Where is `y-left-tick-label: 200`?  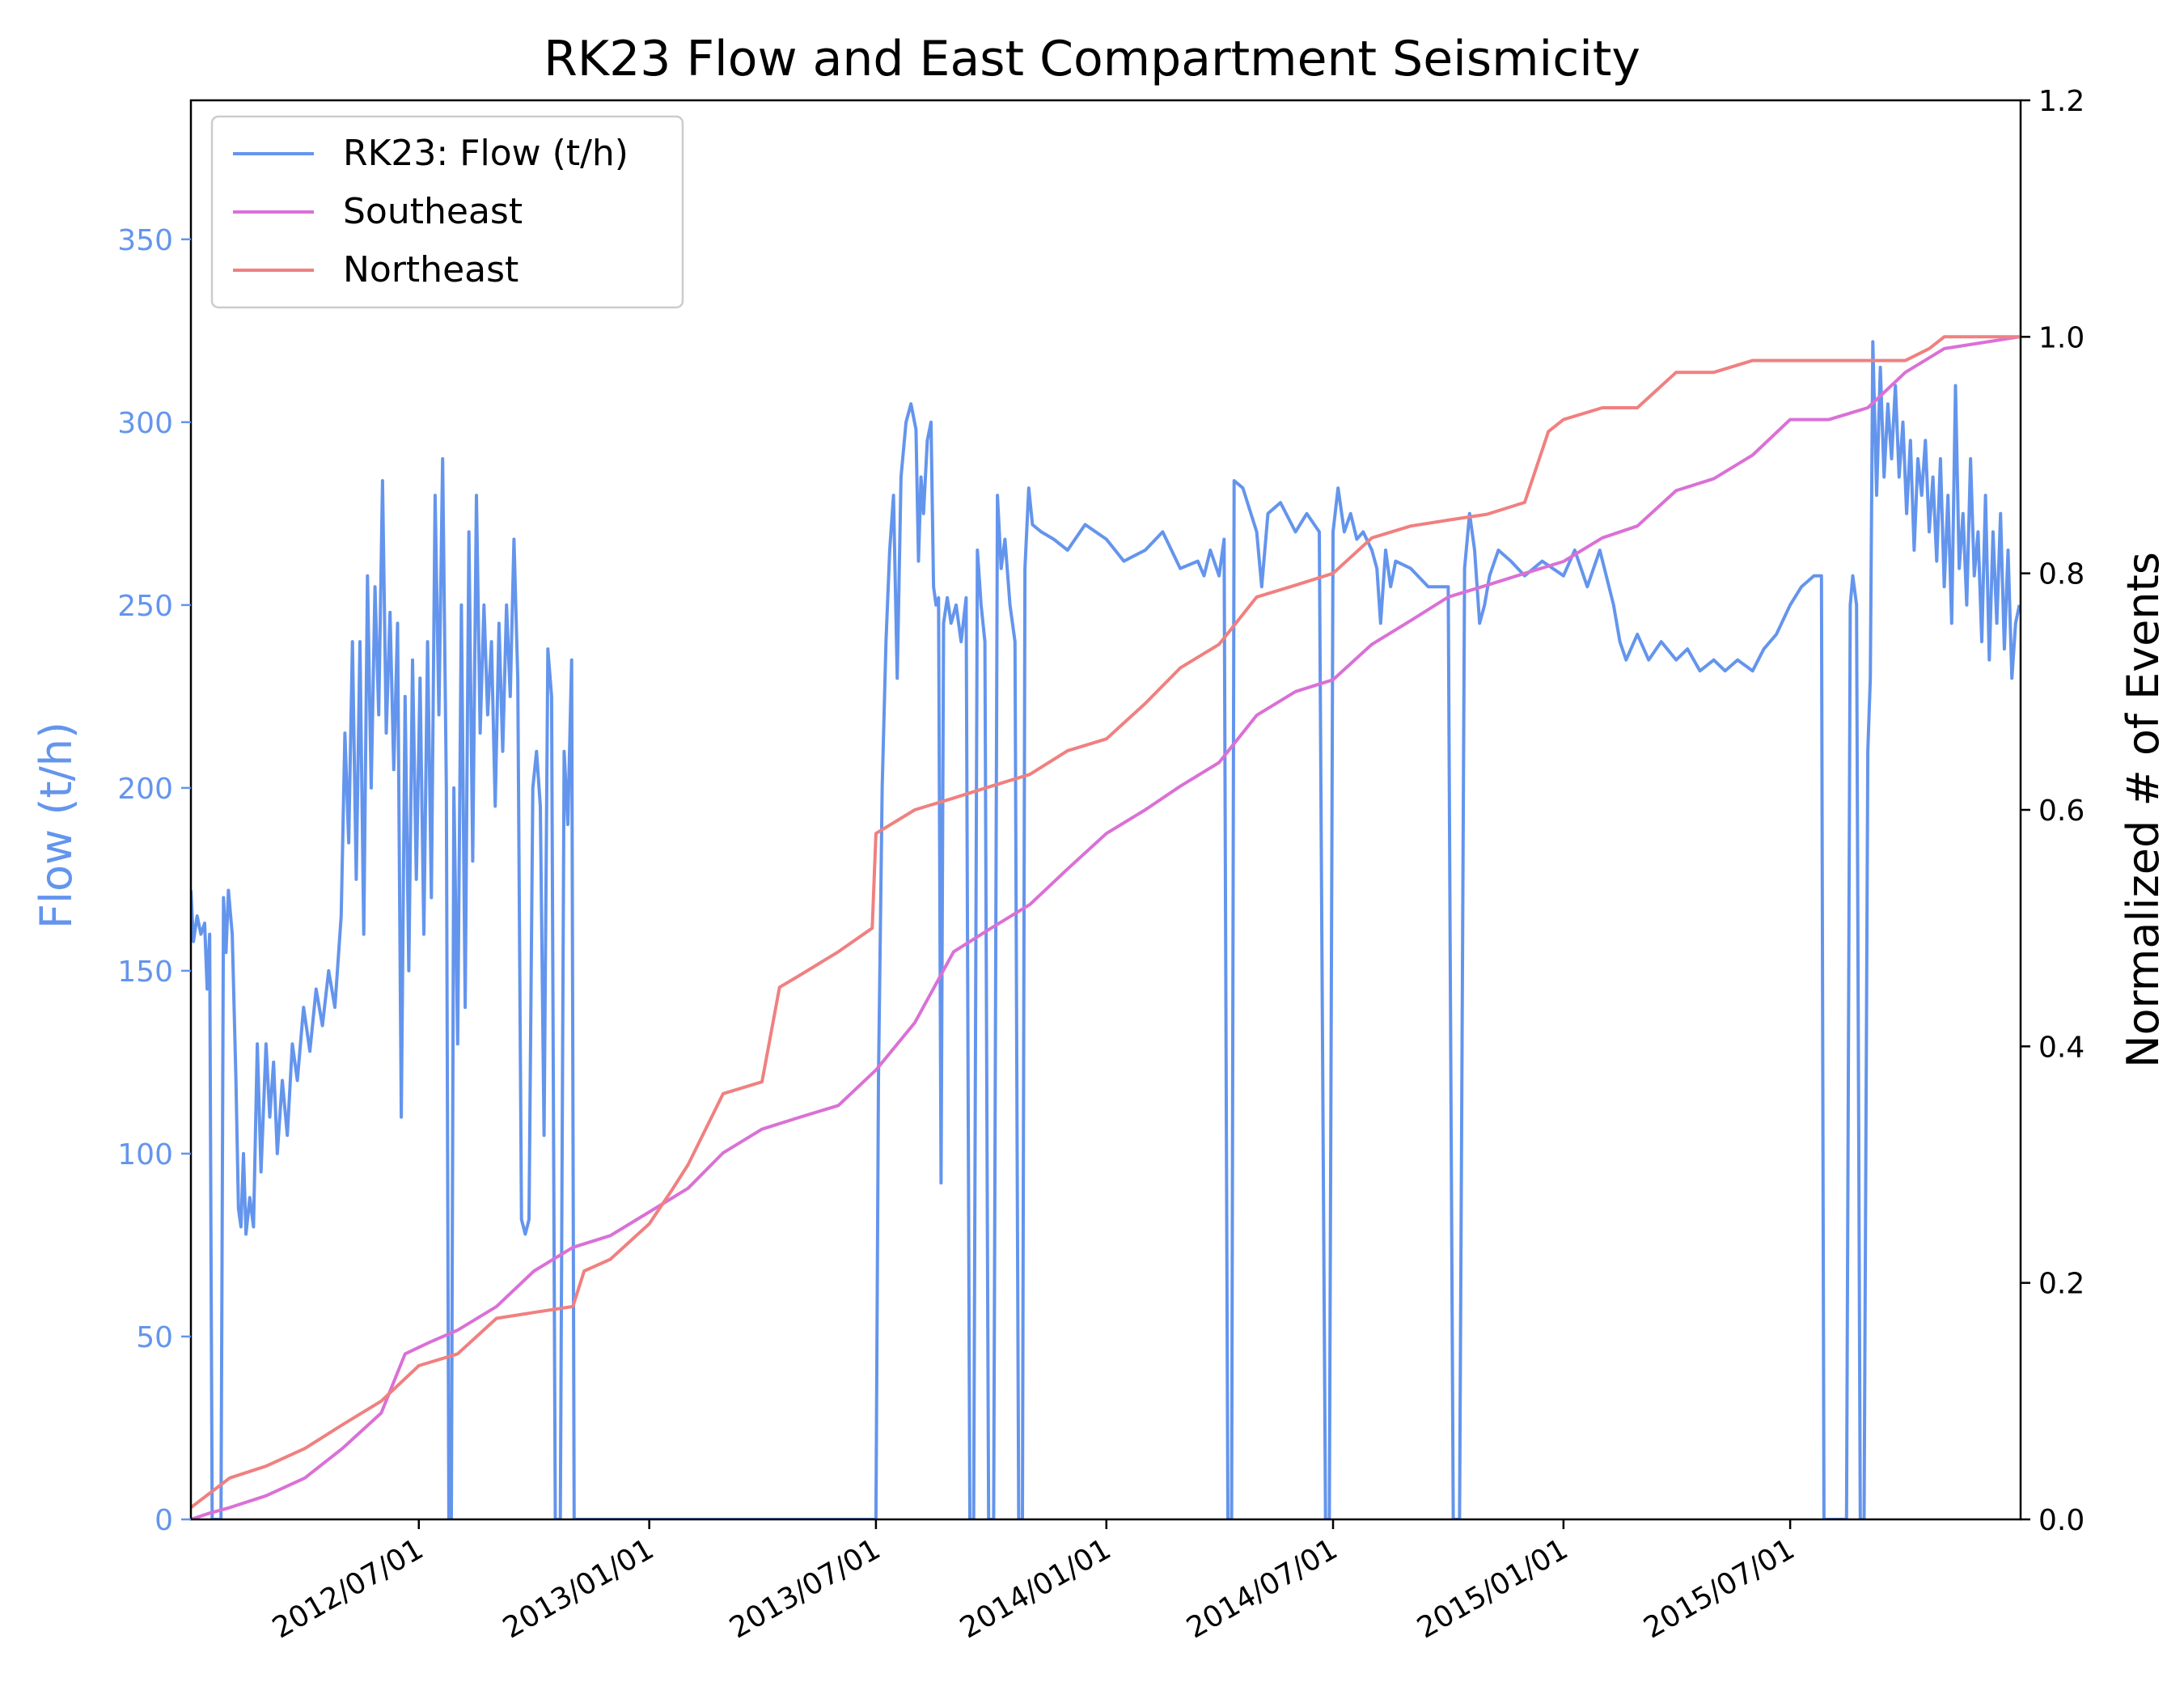 y-left-tick-label: 200 is located at coordinates (145, 789).